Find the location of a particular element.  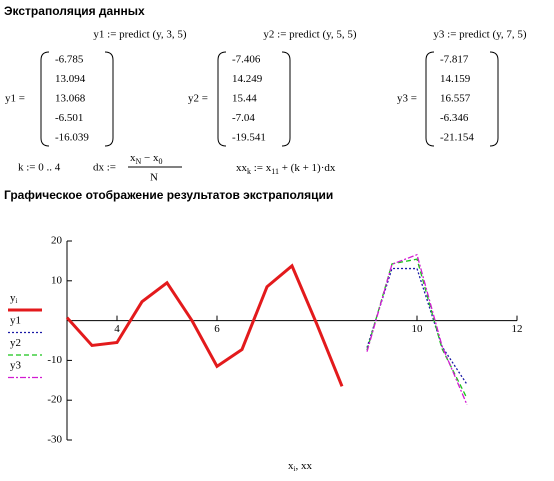

legend-name: y is located at coordinates (13, 298).